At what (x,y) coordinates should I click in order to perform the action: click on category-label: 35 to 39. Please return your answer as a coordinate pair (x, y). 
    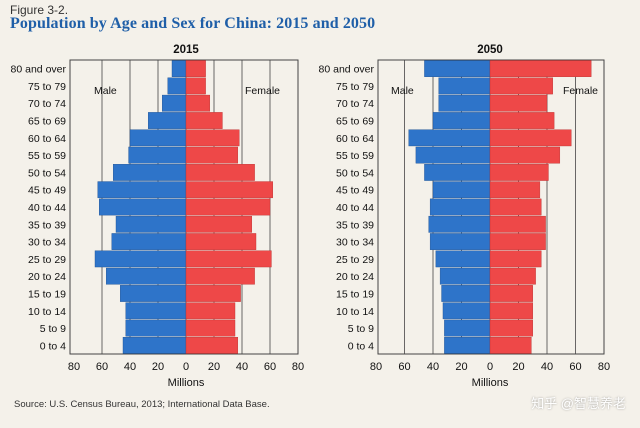
    Looking at the image, I should click on (47, 225).